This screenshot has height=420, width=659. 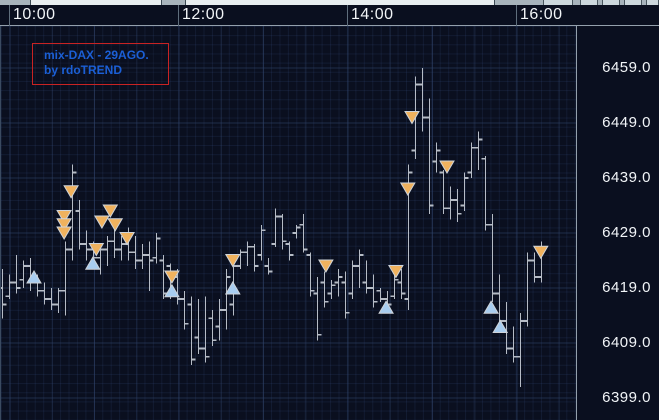 What do you see at coordinates (626, 122) in the screenshot?
I see `price-axis-label: 6449.0` at bounding box center [626, 122].